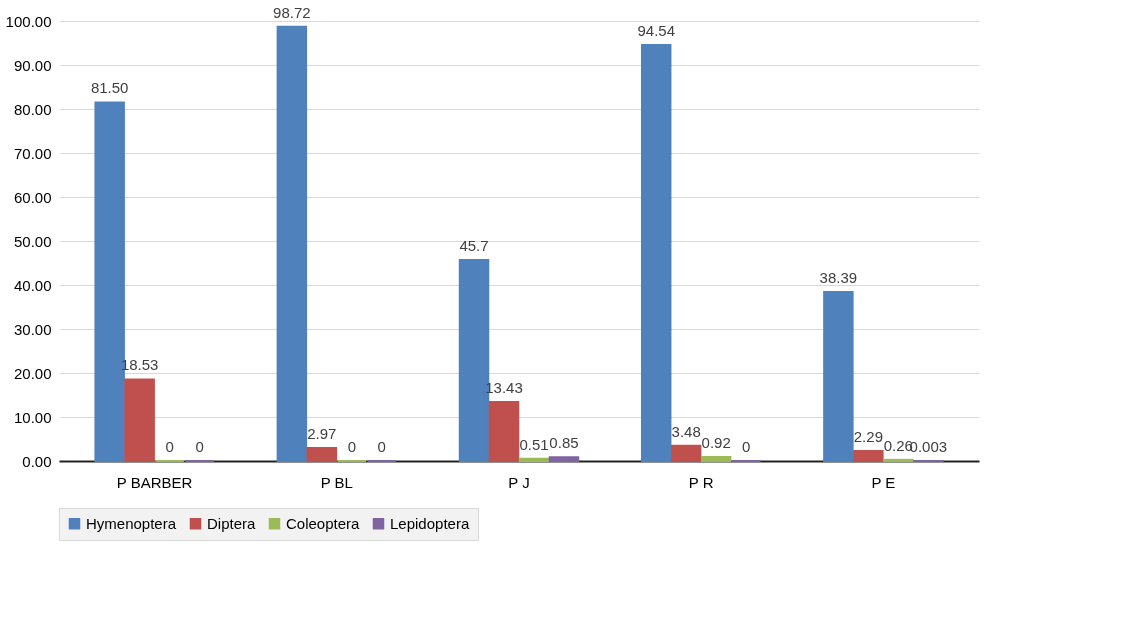 This screenshot has height=623, width=1126. What do you see at coordinates (28, 21) in the screenshot?
I see `y-tick-label: 100.00` at bounding box center [28, 21].